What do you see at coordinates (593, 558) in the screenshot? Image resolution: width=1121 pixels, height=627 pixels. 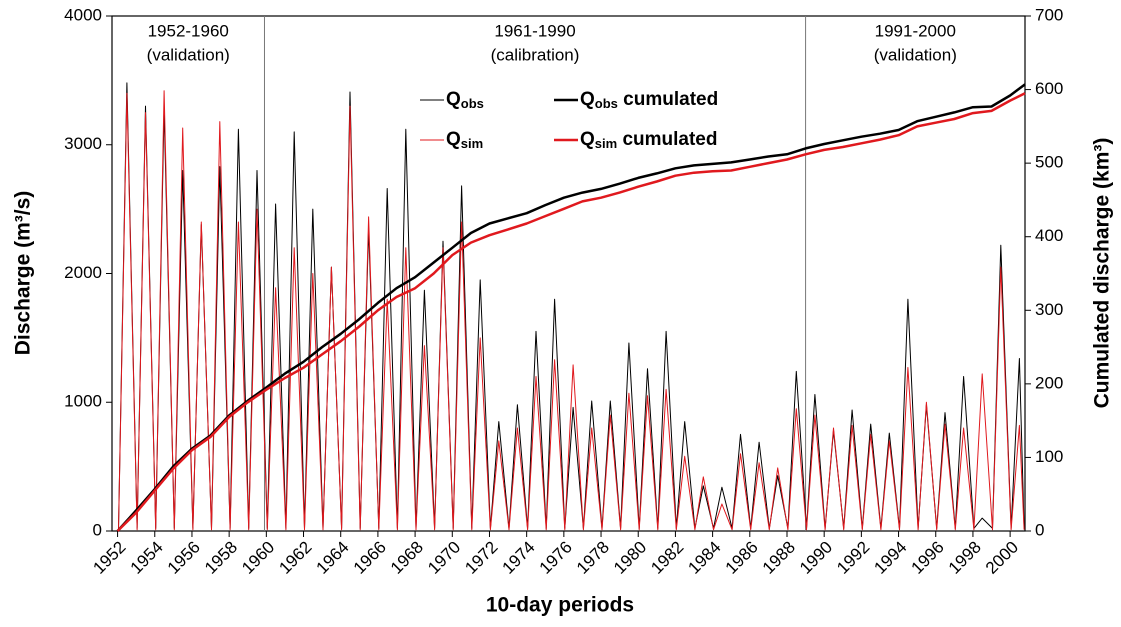 I see `x-tick-label: 1978` at bounding box center [593, 558].